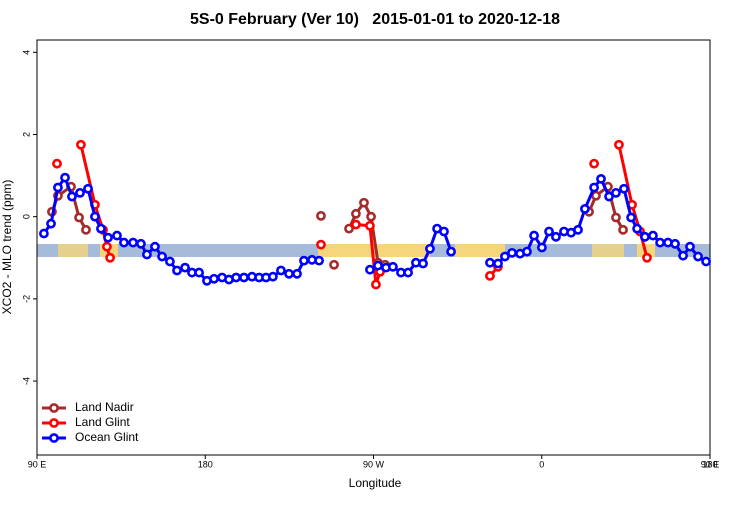 The height and width of the screenshot is (505, 750). I want to click on x-axis-label: Longitude, so click(375, 483).